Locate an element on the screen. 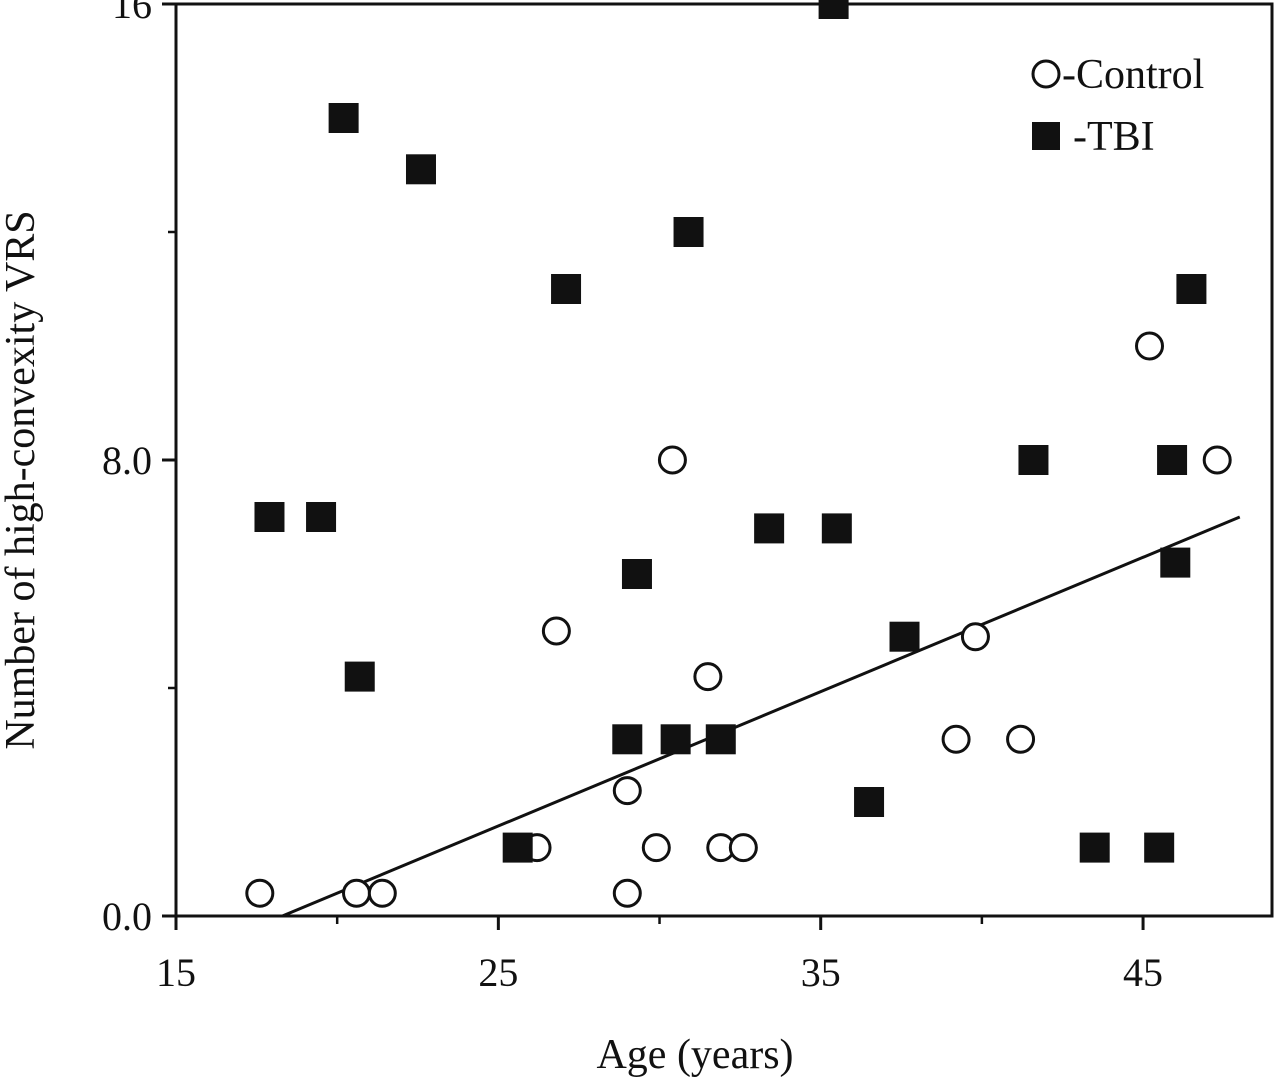 The image size is (1280, 1083). legend: -Control -TBI is located at coordinates (1117, 106).